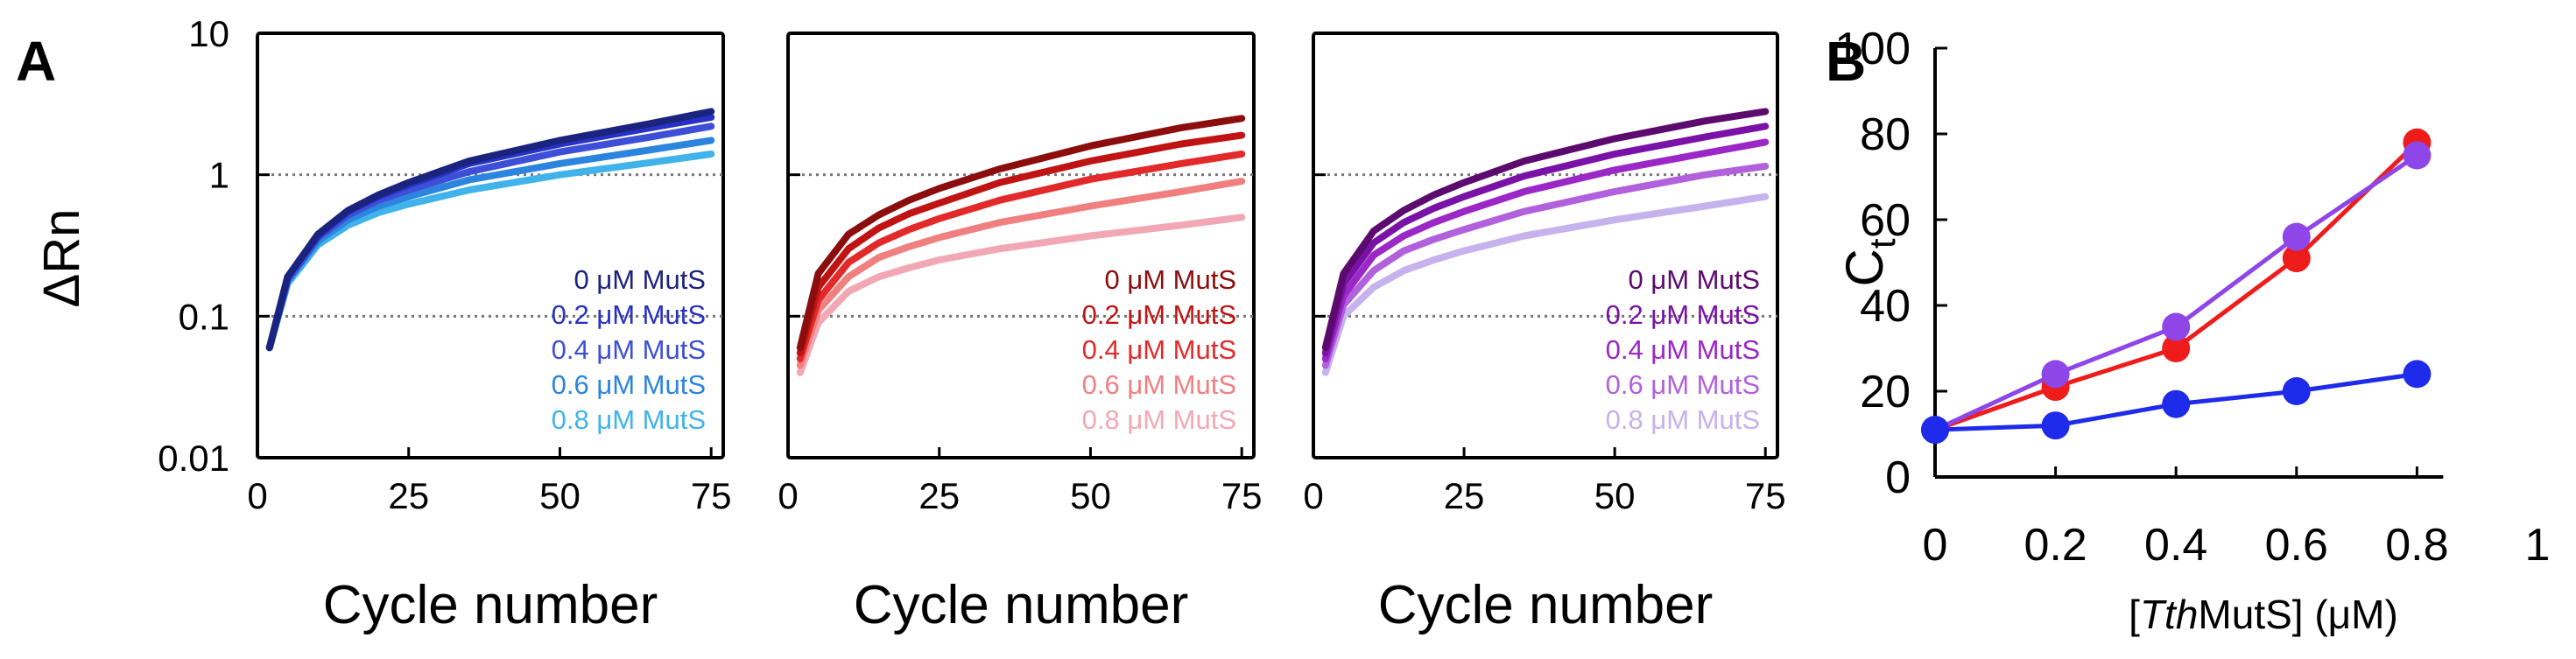 The width and height of the screenshot is (2576, 659). I want to click on x-axis-label-rest: MutS] (μM), so click(2297, 614).